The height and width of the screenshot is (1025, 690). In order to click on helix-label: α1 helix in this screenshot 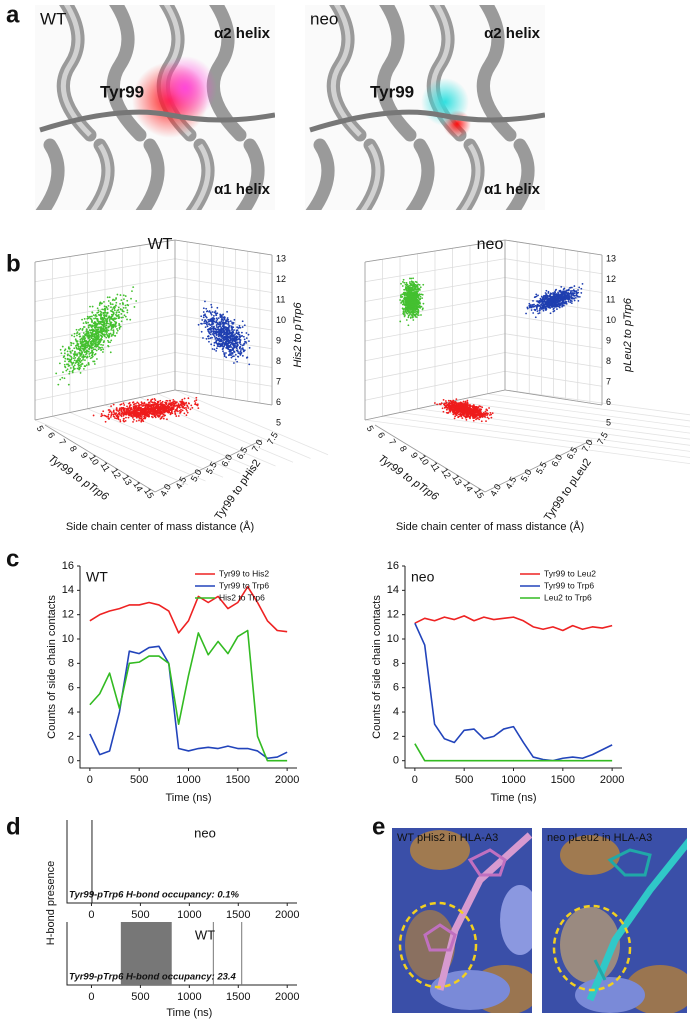, I will do `click(242, 189)`.